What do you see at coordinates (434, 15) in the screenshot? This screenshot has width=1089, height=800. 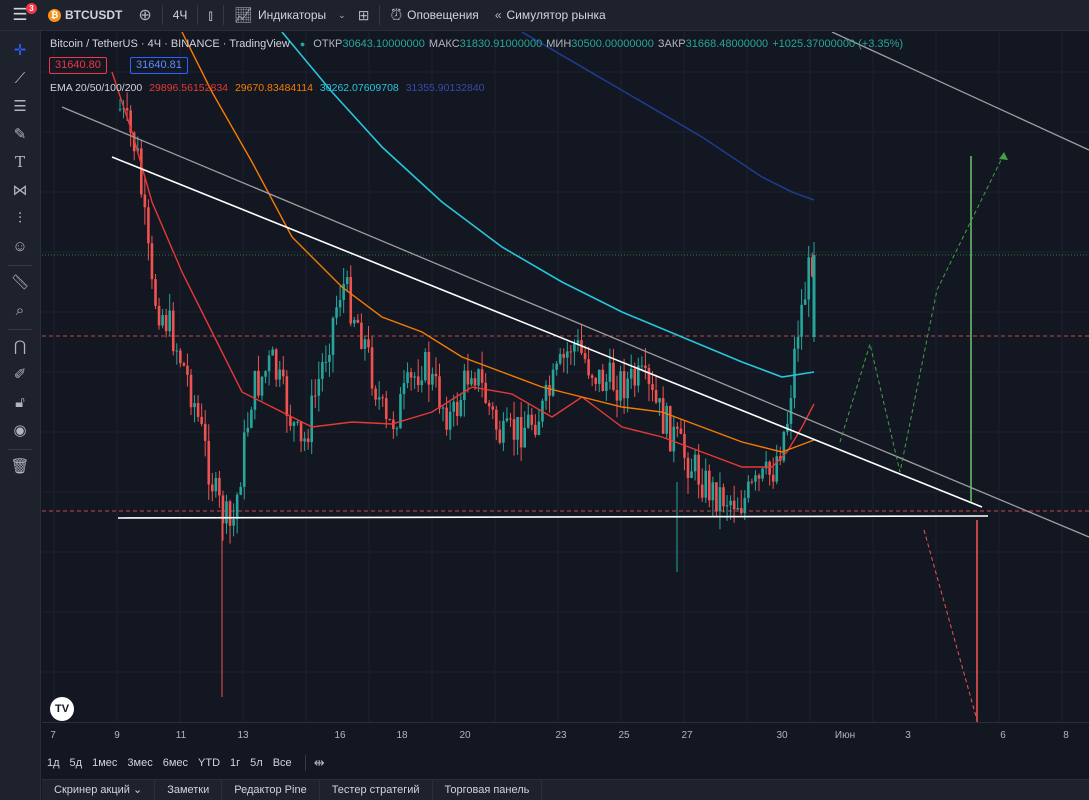 I see `alerts-button: ⏰︎ Оповещения` at bounding box center [434, 15].